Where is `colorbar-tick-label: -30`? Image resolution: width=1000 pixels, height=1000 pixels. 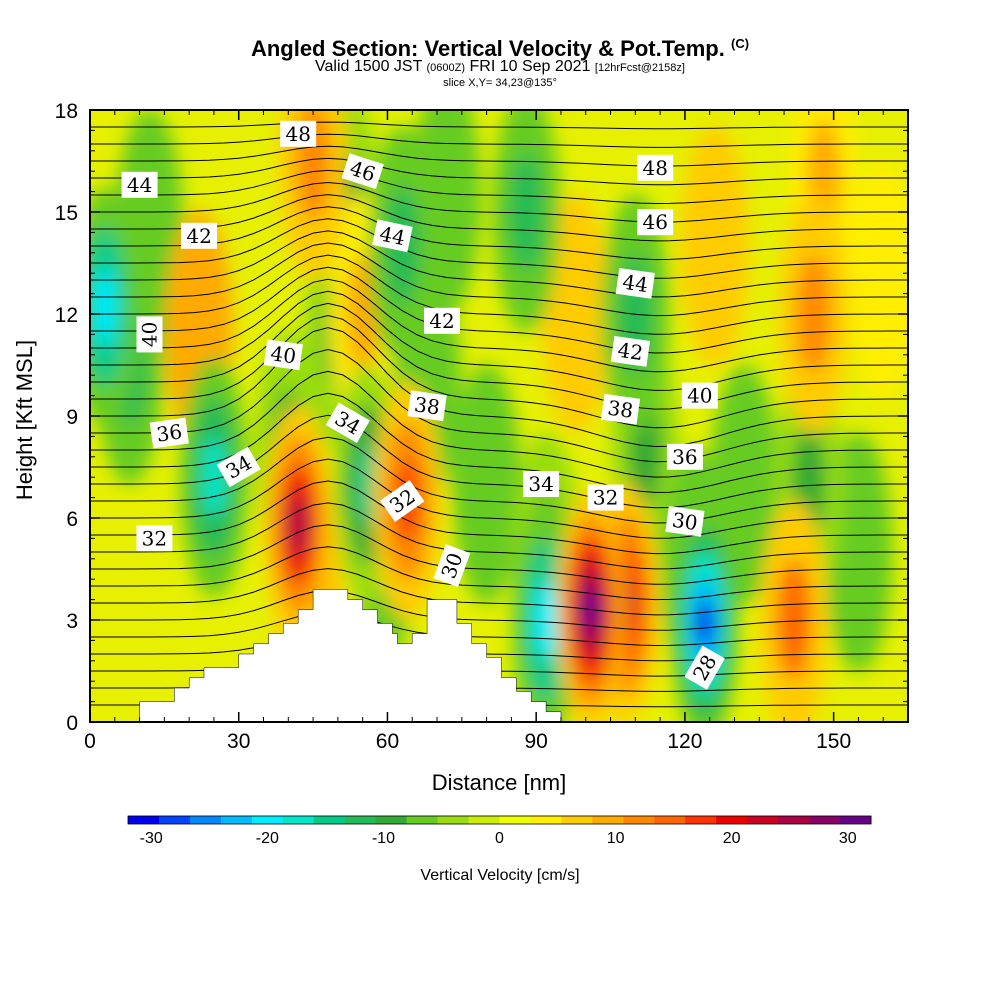
colorbar-tick-label: -30 is located at coordinates (151, 838).